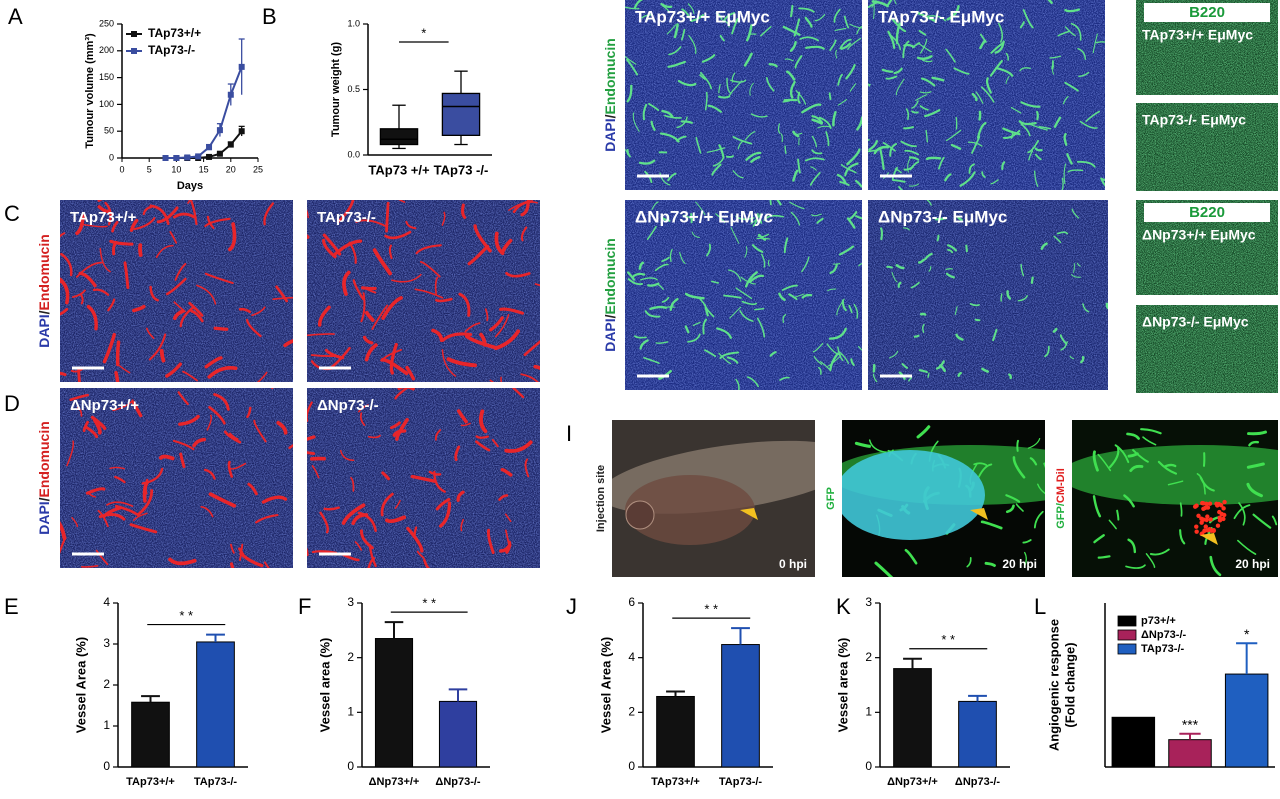 This screenshot has height=799, width=1280. Describe the element at coordinates (190, 186) in the screenshot. I see `x-axis-label: Days` at that location.